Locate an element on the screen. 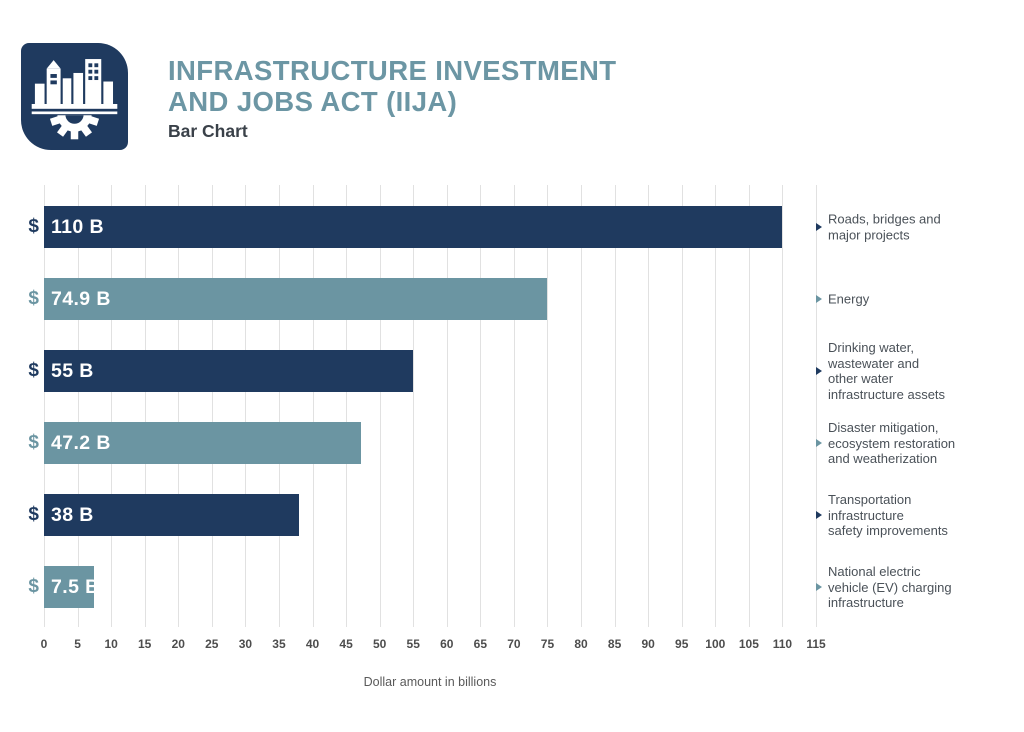 Image resolution: width=1024 pixels, height=732 pixels. x-tick-15: 15 is located at coordinates (145, 644).